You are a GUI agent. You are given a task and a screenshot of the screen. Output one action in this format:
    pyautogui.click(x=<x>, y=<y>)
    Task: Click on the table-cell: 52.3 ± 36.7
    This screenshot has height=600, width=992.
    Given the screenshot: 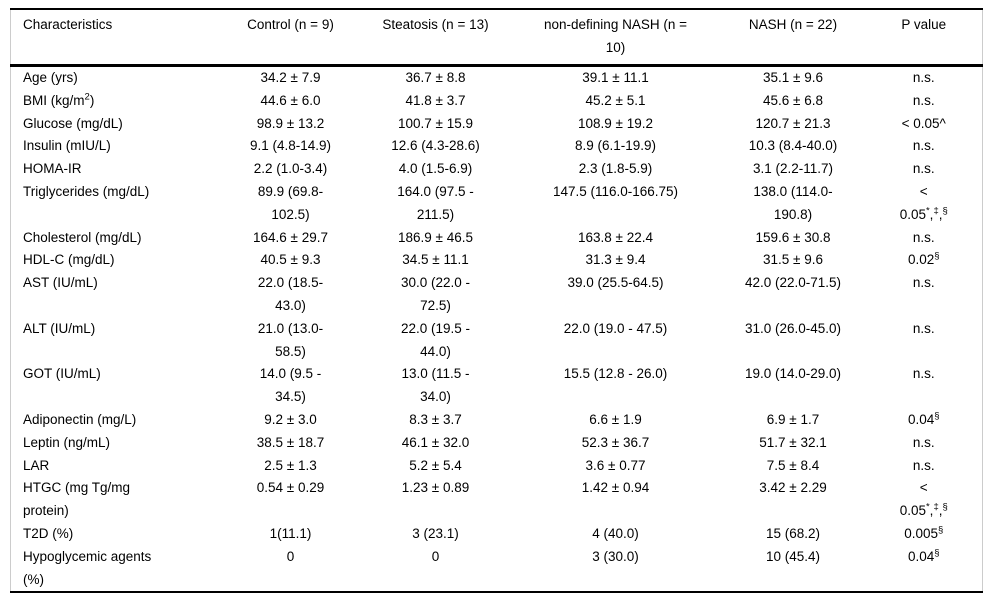 What is the action you would take?
    pyautogui.click(x=615, y=442)
    